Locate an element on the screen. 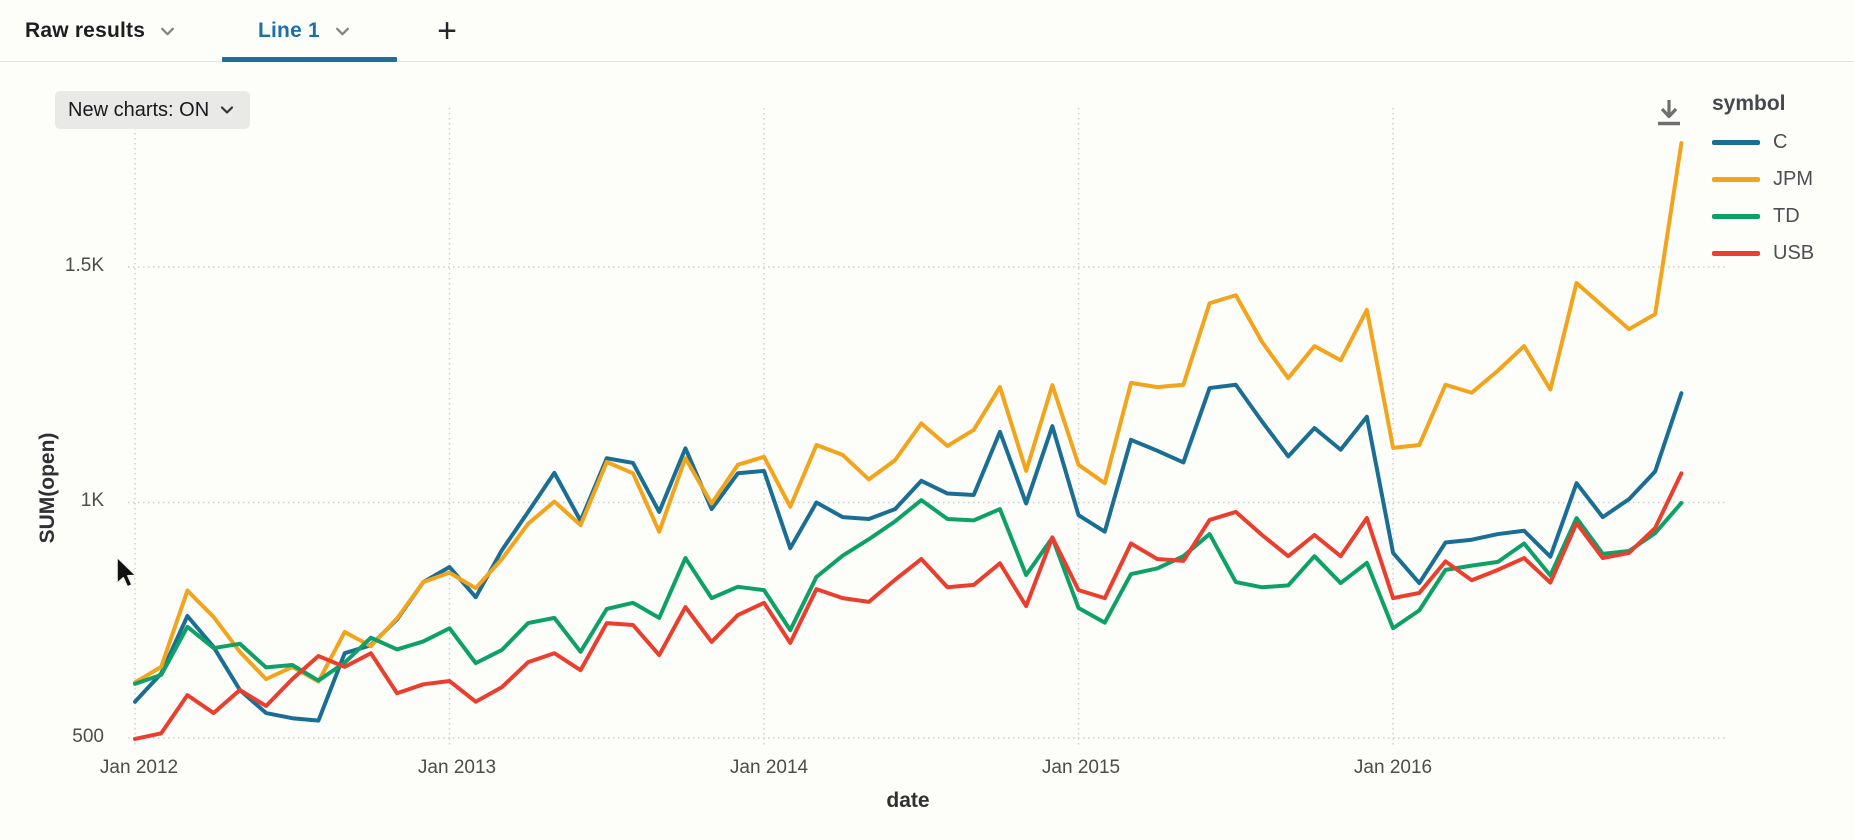 The image size is (1854, 840). x-tick-jan-2015: Jan 2015 is located at coordinates (1081, 767).